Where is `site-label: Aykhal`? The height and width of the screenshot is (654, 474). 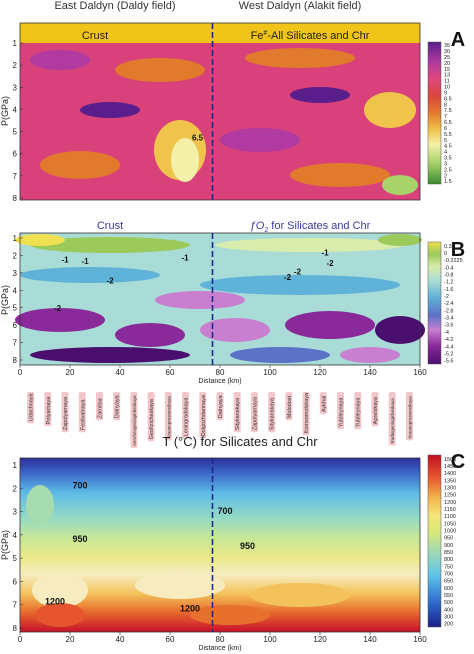
site-label: Aykhal is located at coordinates (323, 403).